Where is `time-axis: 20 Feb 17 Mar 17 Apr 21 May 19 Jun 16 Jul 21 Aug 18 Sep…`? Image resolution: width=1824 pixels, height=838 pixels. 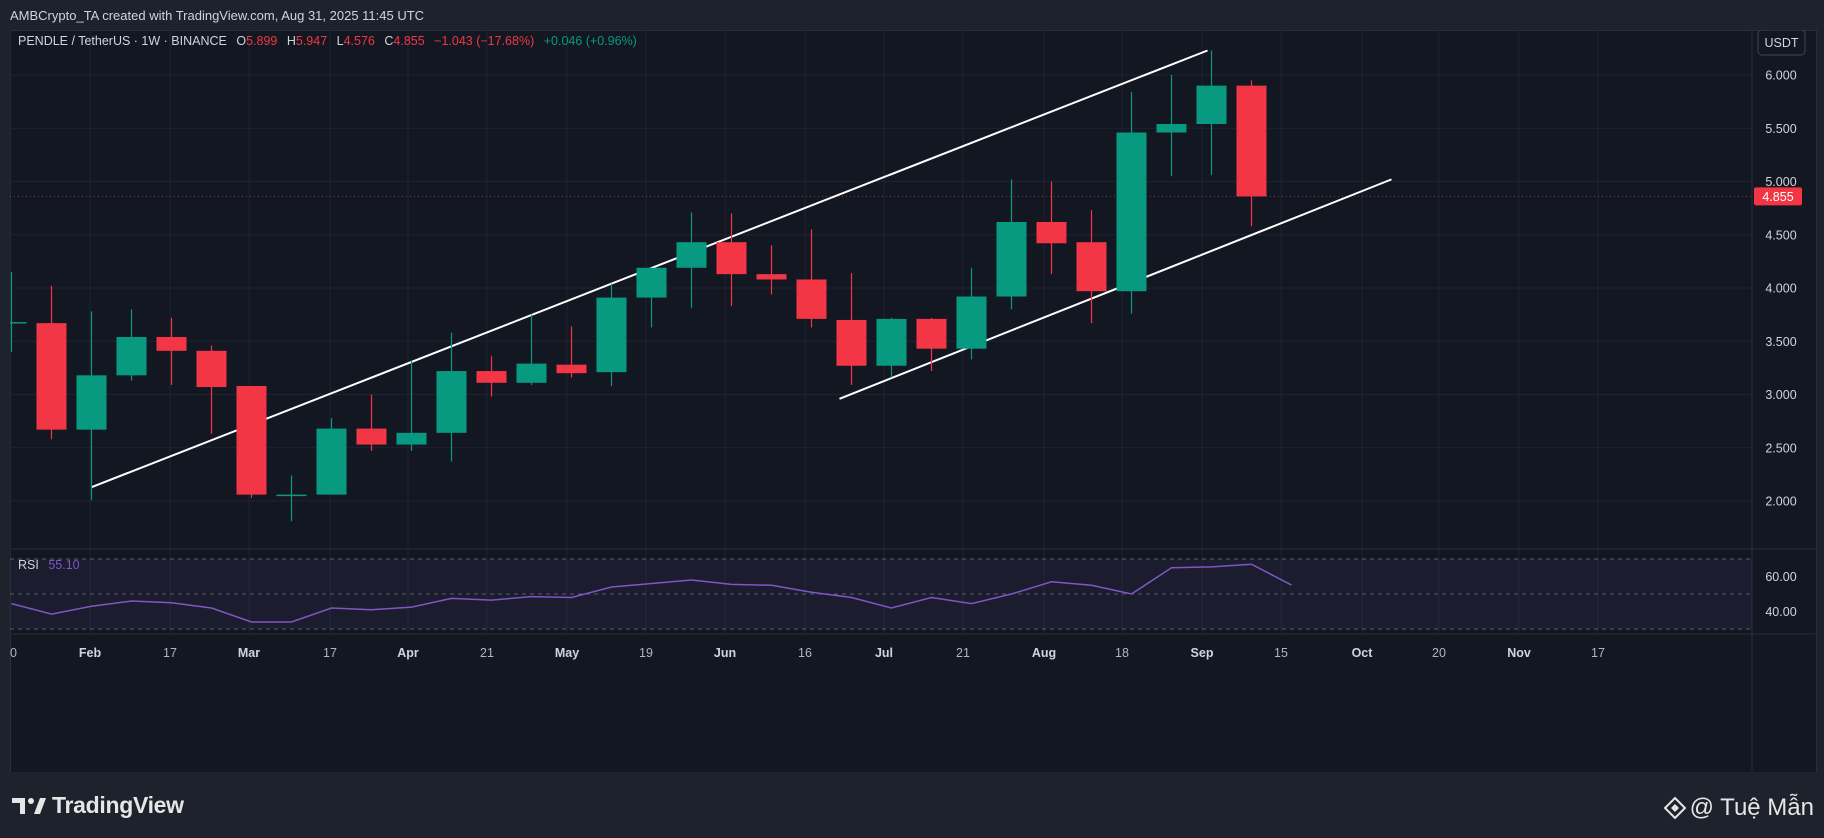
time-axis: 20 Feb 17 Mar 17 Apr 21 May 19 Jun 16 Jul 21 Aug 18 Sep… is located at coordinates (807, 653).